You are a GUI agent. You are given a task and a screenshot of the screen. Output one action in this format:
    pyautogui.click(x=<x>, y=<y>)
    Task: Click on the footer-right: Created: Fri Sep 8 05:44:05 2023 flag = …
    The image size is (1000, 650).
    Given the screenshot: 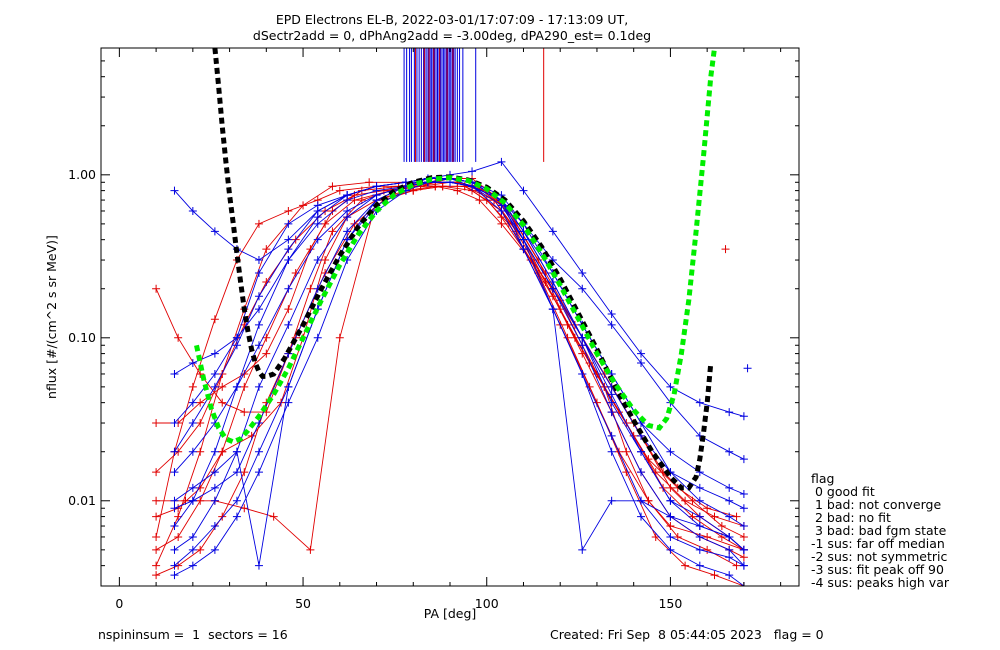 What is the action you would take?
    pyautogui.click(x=687, y=634)
    